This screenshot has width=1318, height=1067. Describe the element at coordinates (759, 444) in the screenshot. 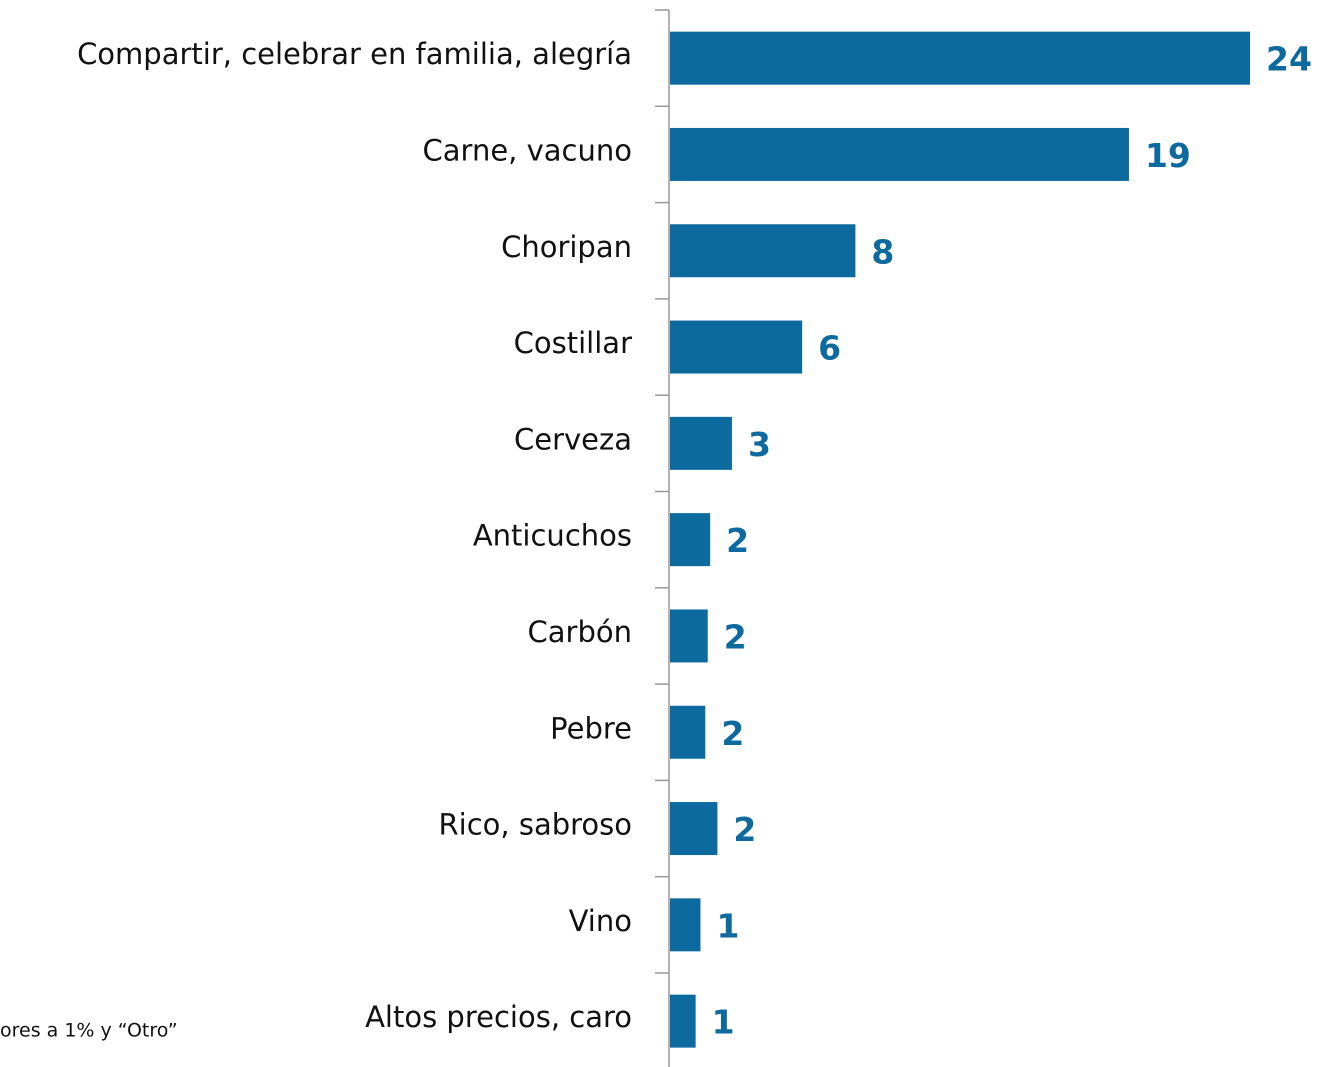

I see `value-label: 3` at that location.